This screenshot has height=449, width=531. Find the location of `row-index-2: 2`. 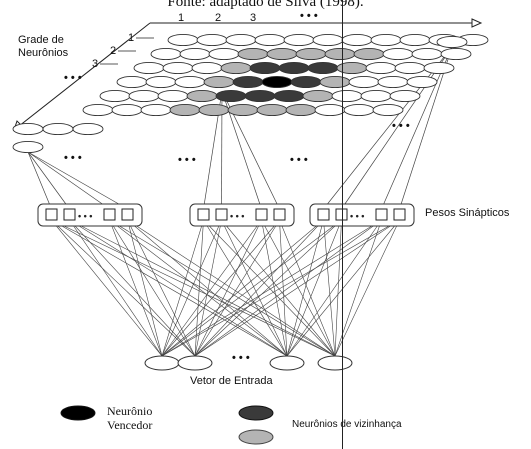

row-index-2: 2 is located at coordinates (113, 51).